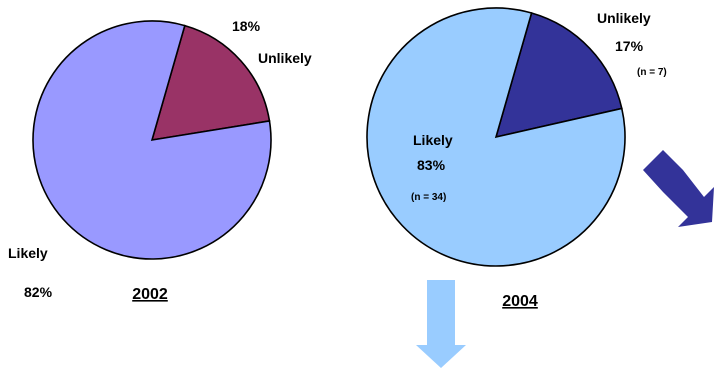 This screenshot has height=372, width=714. Describe the element at coordinates (441, 324) in the screenshot. I see `down-arrow-icon` at that location.